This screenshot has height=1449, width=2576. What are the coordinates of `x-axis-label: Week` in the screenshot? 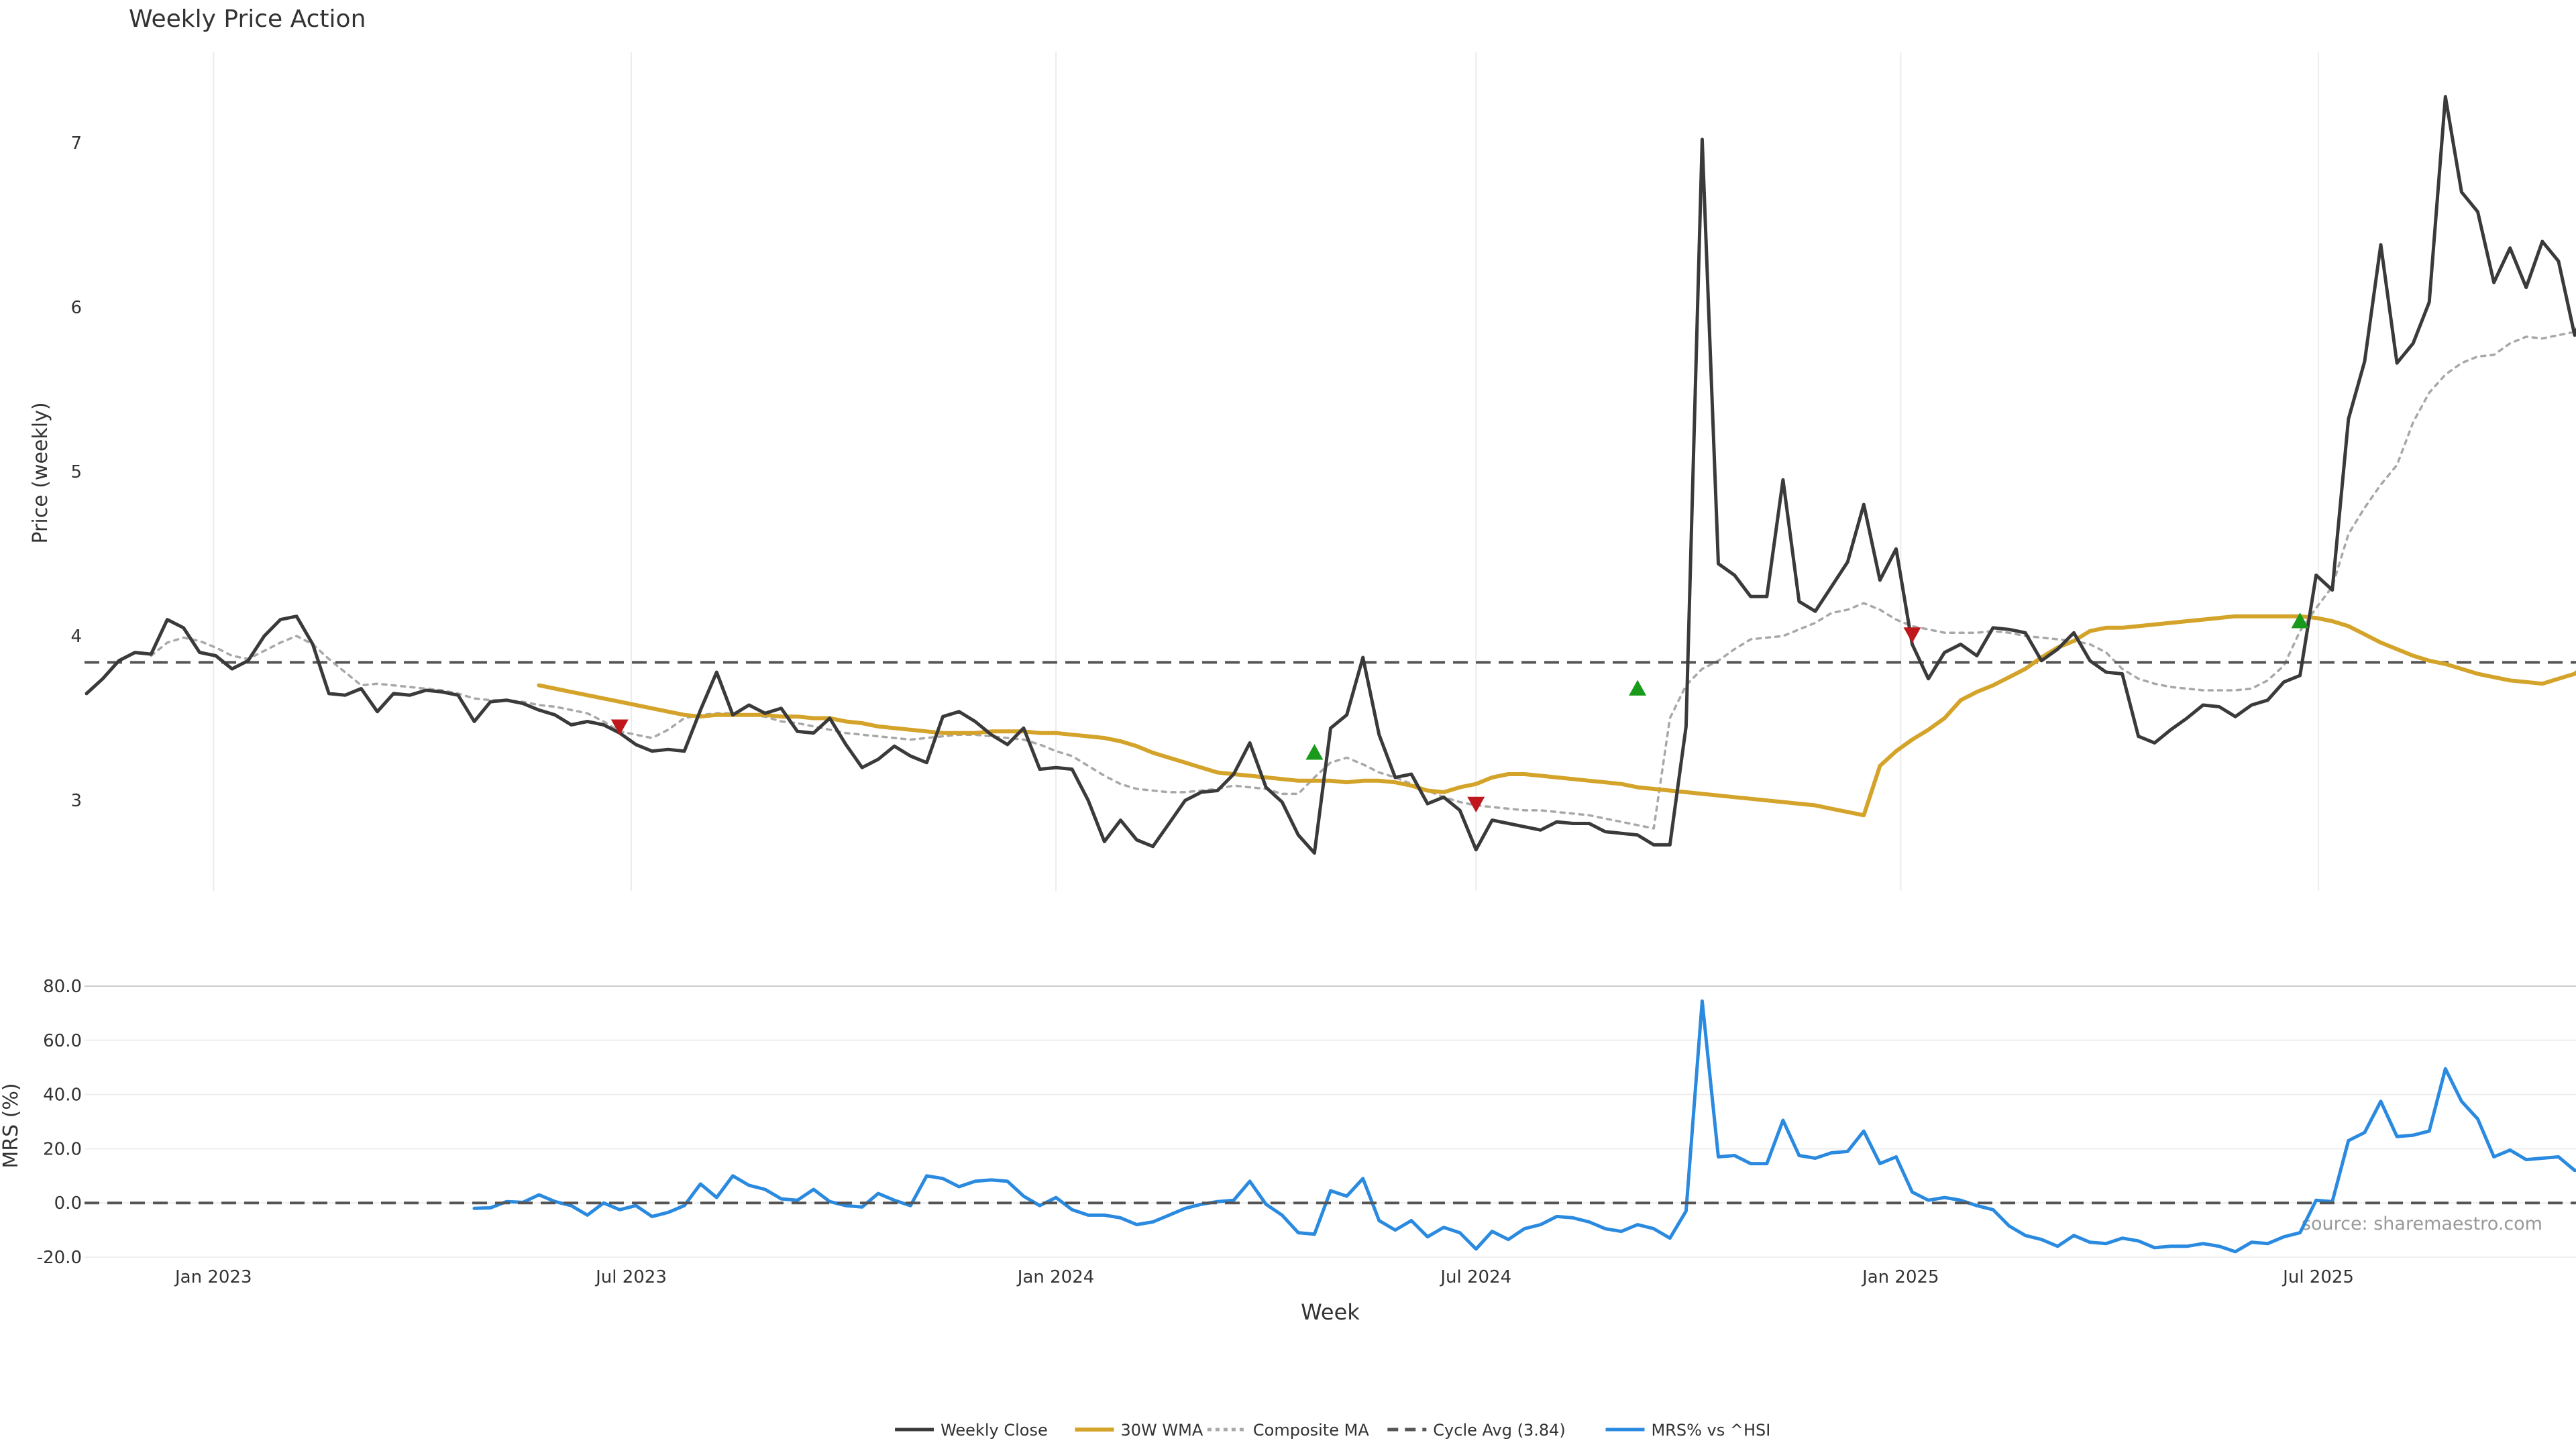 It's located at (1330, 1312).